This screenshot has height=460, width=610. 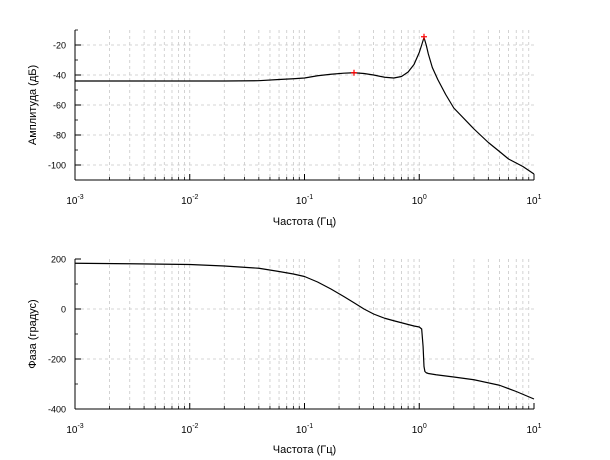 I want to click on y-tick-label: -80, so click(x=59, y=136).